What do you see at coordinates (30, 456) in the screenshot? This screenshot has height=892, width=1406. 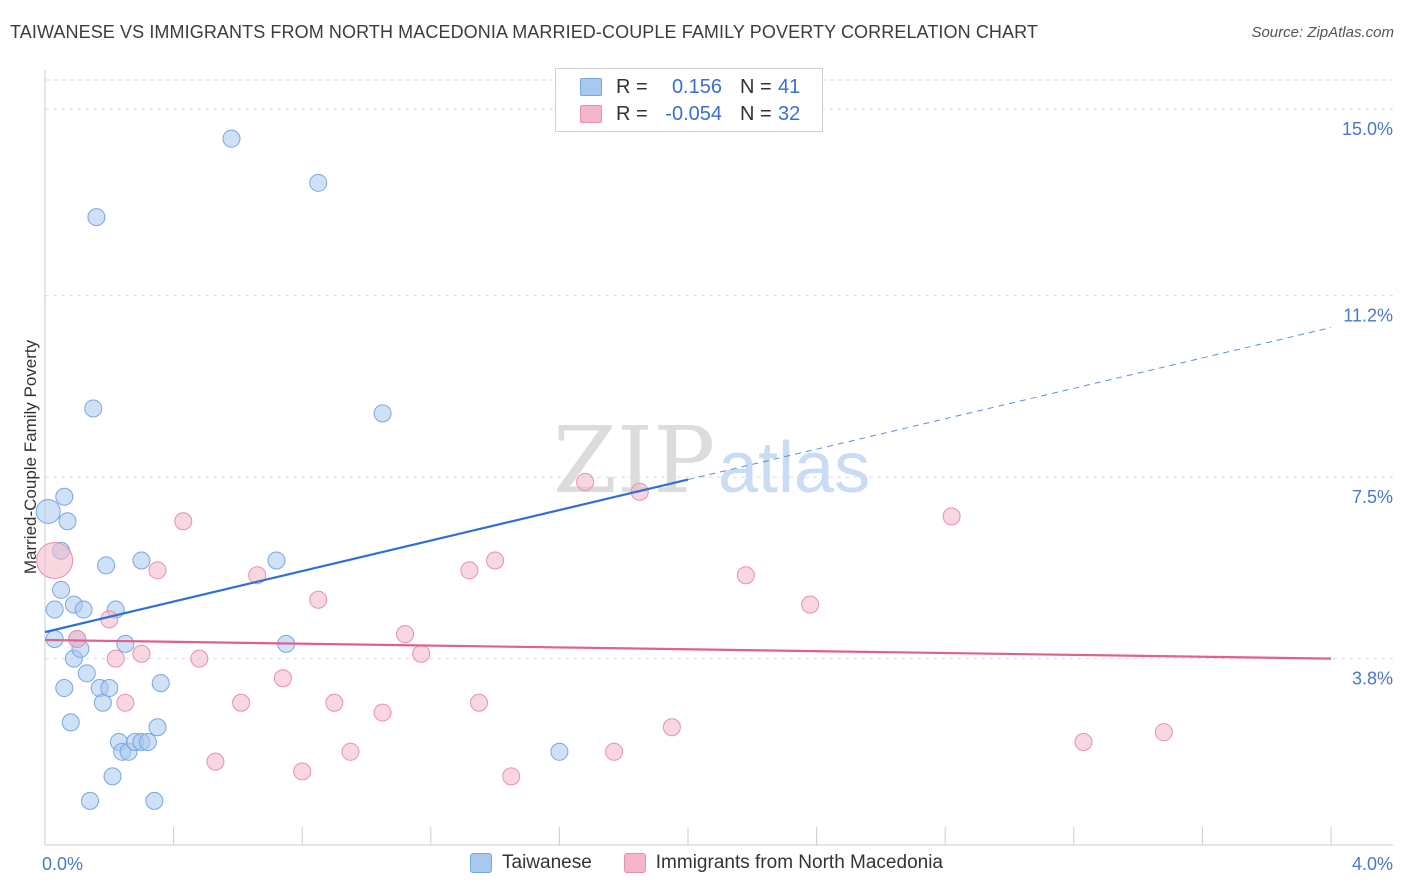 I see `y-axis-label: Married-Couple Family Poverty` at bounding box center [30, 456].